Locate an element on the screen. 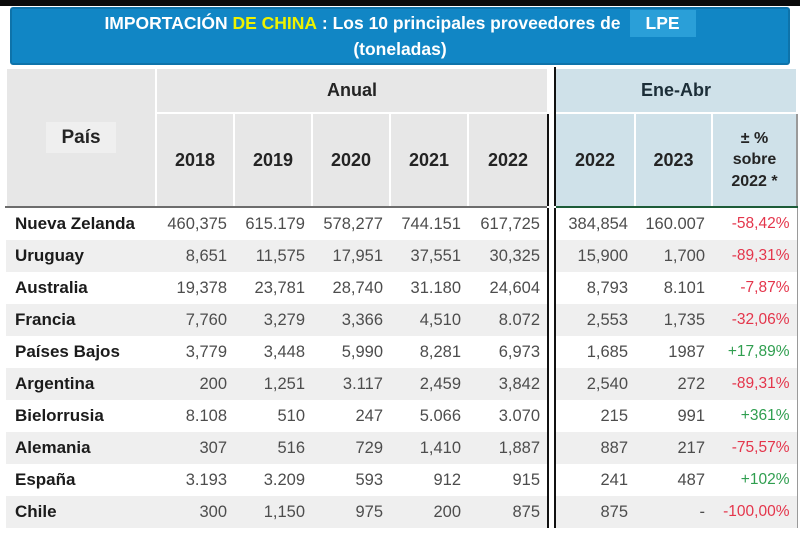 This screenshot has width=800, height=537. title-highlight: DE CHINA is located at coordinates (275, 22).